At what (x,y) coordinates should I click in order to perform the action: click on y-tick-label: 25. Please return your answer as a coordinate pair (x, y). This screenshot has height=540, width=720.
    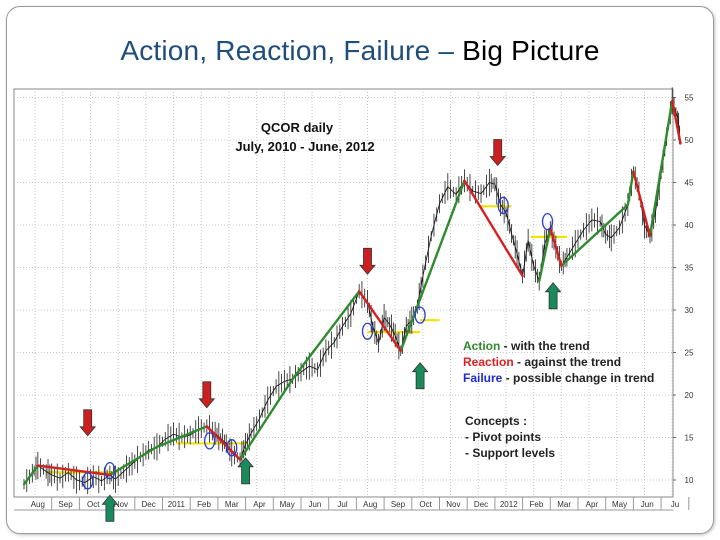
    Looking at the image, I should click on (689, 353).